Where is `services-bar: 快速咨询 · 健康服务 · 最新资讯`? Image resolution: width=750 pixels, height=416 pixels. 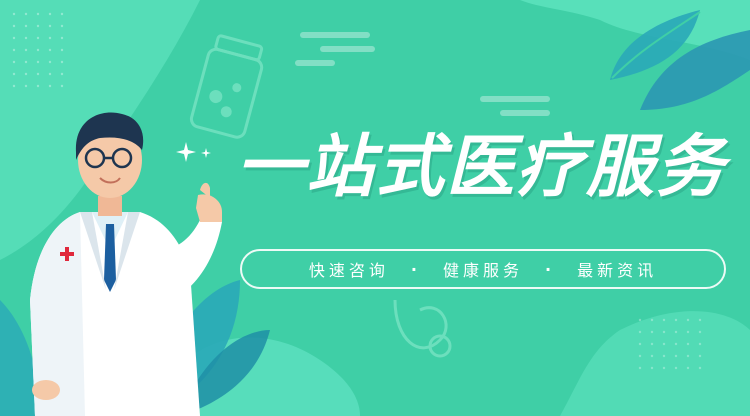 services-bar: 快速咨询 · 健康服务 · 最新资讯 is located at coordinates (483, 269).